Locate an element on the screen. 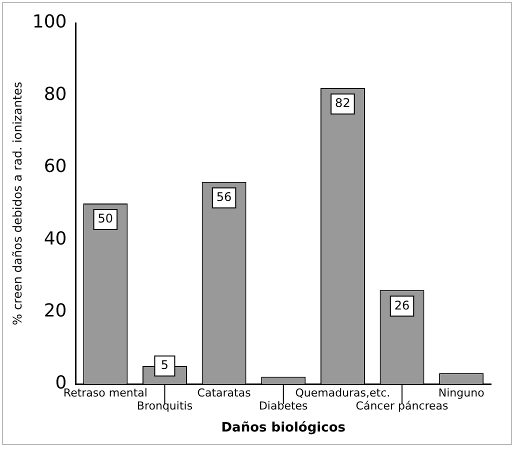 This screenshot has height=449, width=516. x-tick-label: Cataratas is located at coordinates (224, 393).